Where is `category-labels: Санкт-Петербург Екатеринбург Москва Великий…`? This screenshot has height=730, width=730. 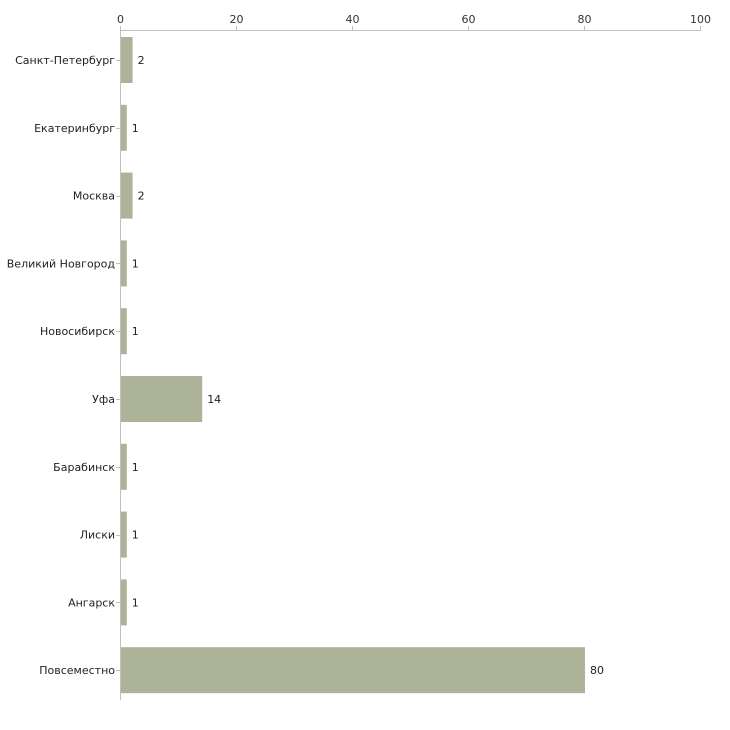 category-labels: Санкт-Петербург Екатеринбург Москва Великий… is located at coordinates (61, 365).